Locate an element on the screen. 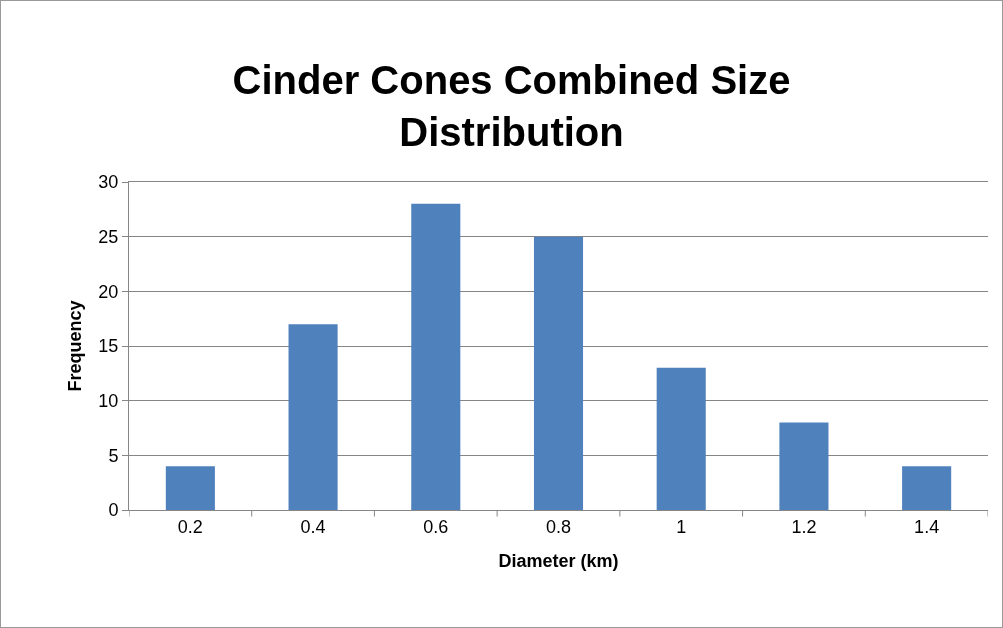  x-tick-label: 0.4 is located at coordinates (313, 526).